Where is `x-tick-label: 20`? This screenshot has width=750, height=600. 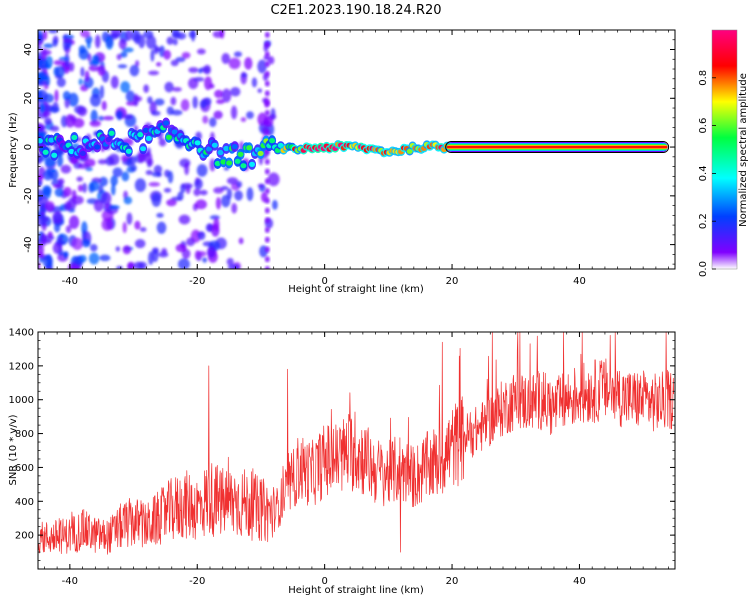 x-tick-label: 20 is located at coordinates (452, 581).